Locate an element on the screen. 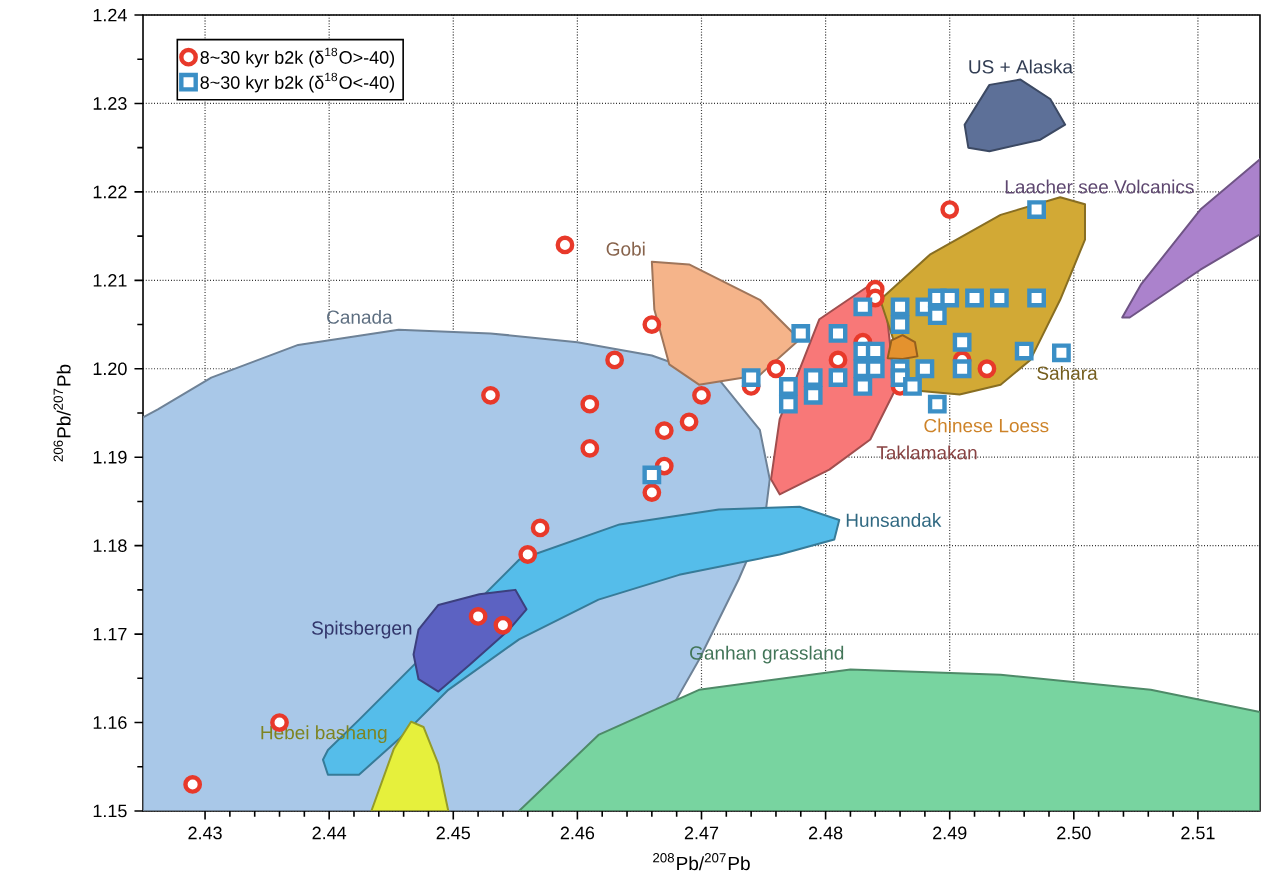  series-label: Hunsandak is located at coordinates (894, 520).